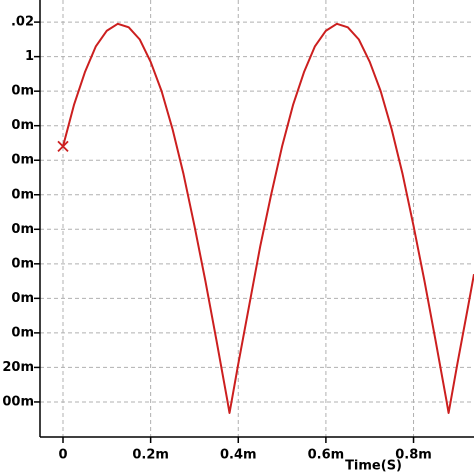 The width and height of the screenshot is (474, 474). I want to click on y-tick-label: .02, so click(22, 22).